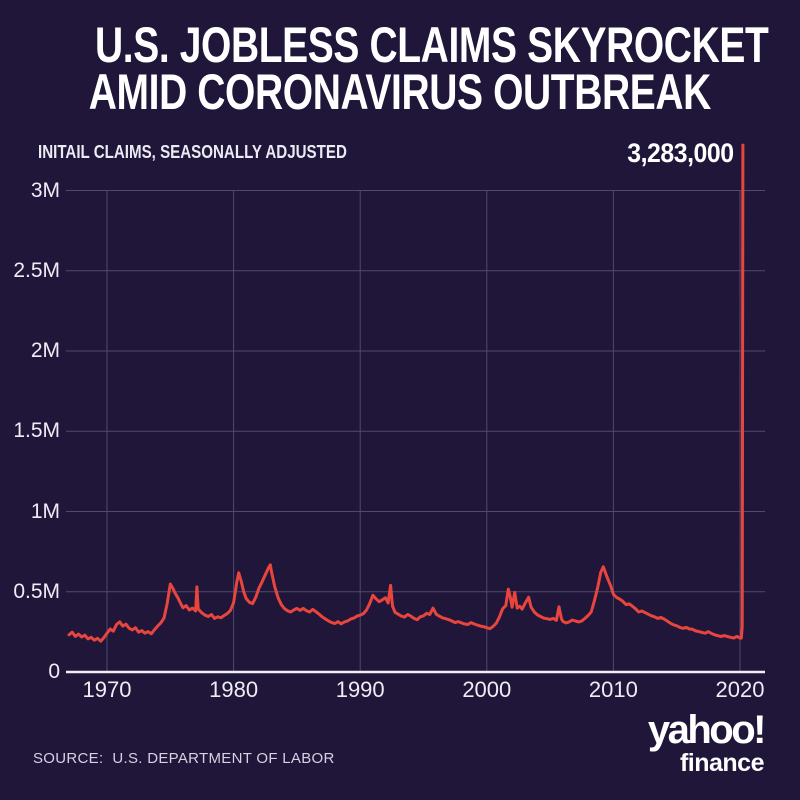 The width and height of the screenshot is (800, 800). Describe the element at coordinates (487, 689) in the screenshot. I see `x-tick-2000: 2000` at that location.